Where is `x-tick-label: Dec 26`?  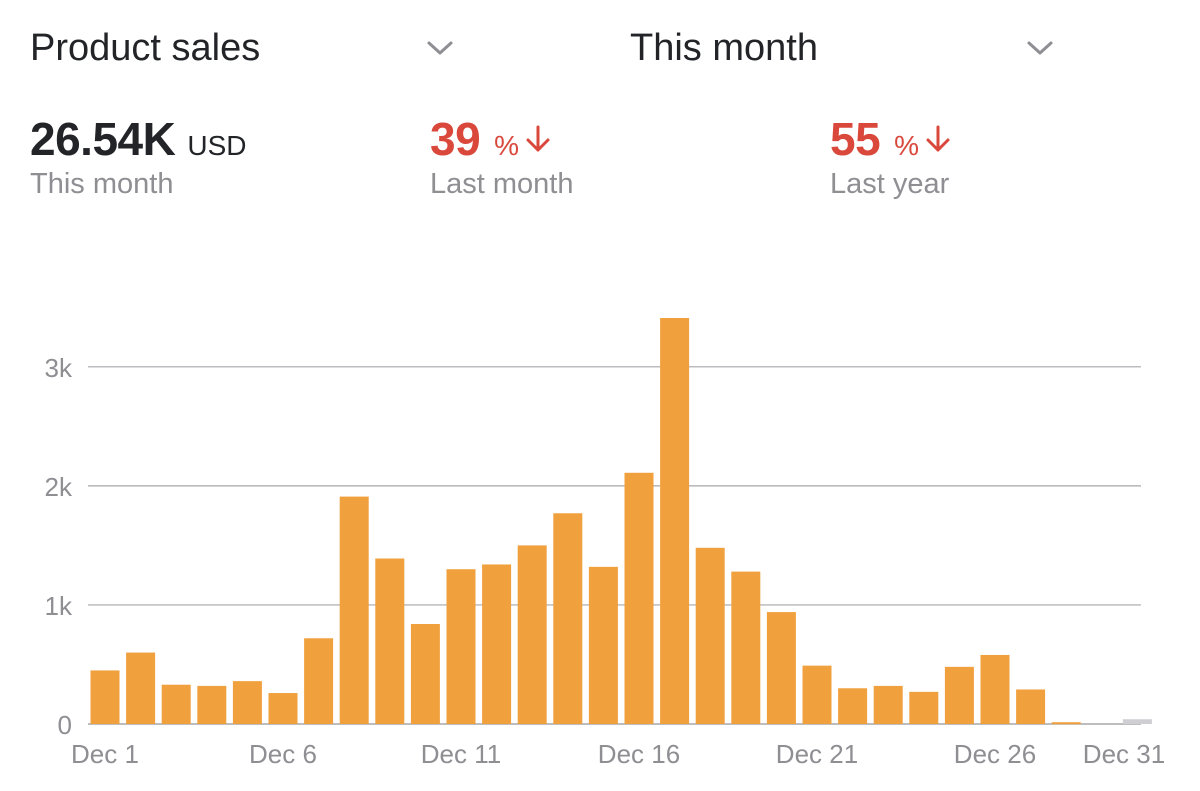
x-tick-label: Dec 26 is located at coordinates (995, 754).